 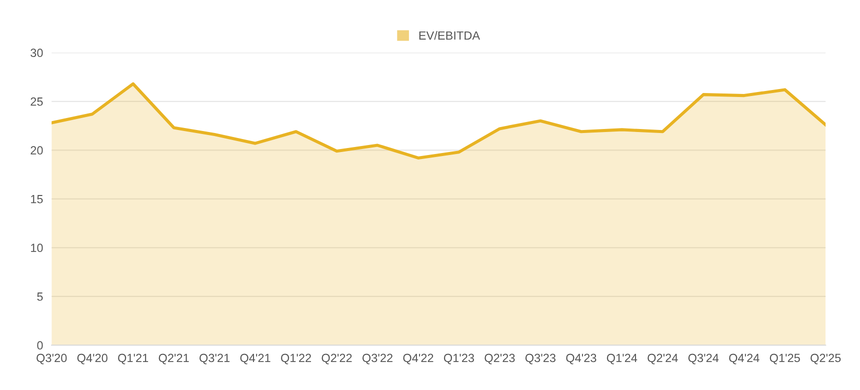 What do you see at coordinates (337, 359) in the screenshot?
I see `x-tick-label: Q2'22` at bounding box center [337, 359].